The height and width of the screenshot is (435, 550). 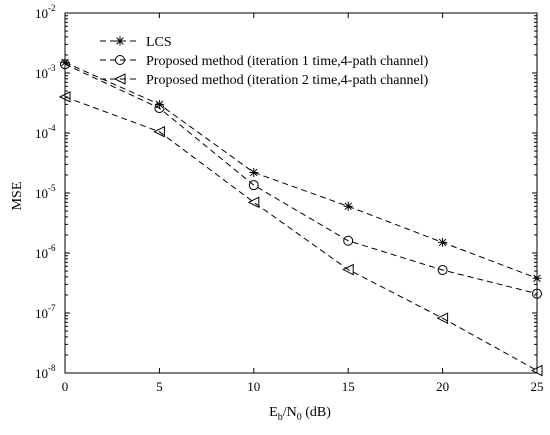 What do you see at coordinates (65, 386) in the screenshot?
I see `x-tick-label: 0` at bounding box center [65, 386].